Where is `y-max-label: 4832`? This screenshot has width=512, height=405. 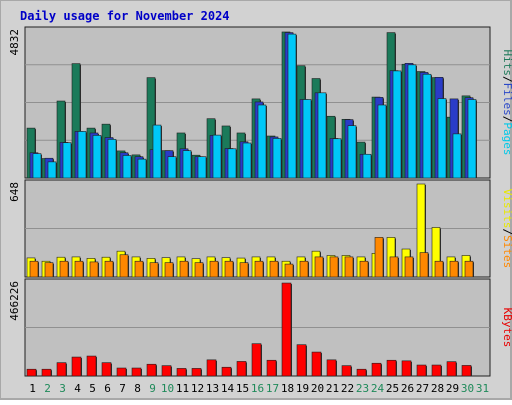 y-max-label: 4832 is located at coordinates (14, 42).